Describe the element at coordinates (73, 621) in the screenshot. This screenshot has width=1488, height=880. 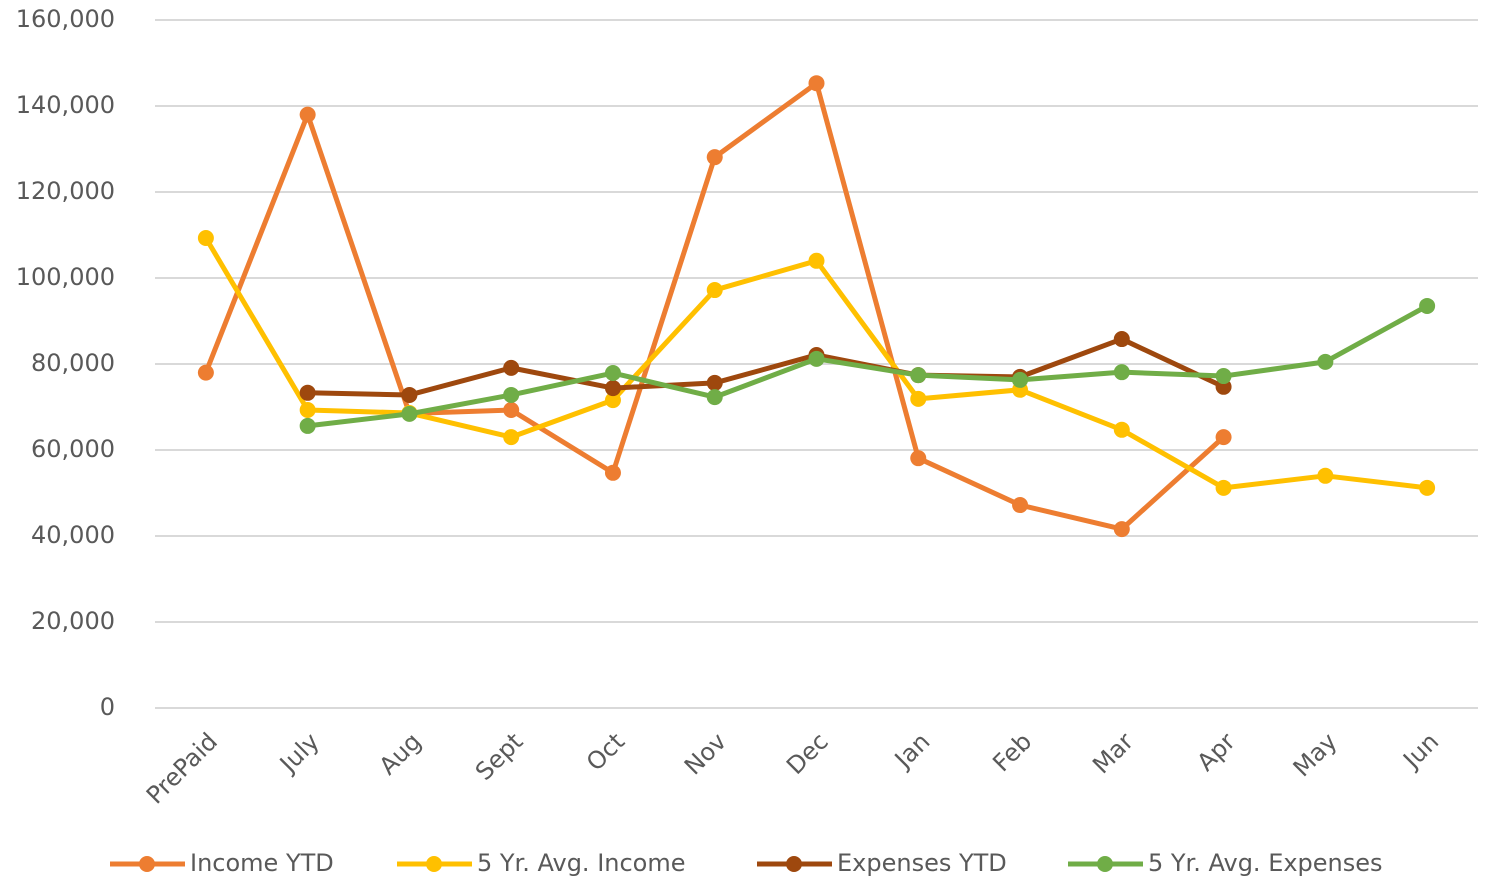
I see `y-tick-label: 20,000` at that location.